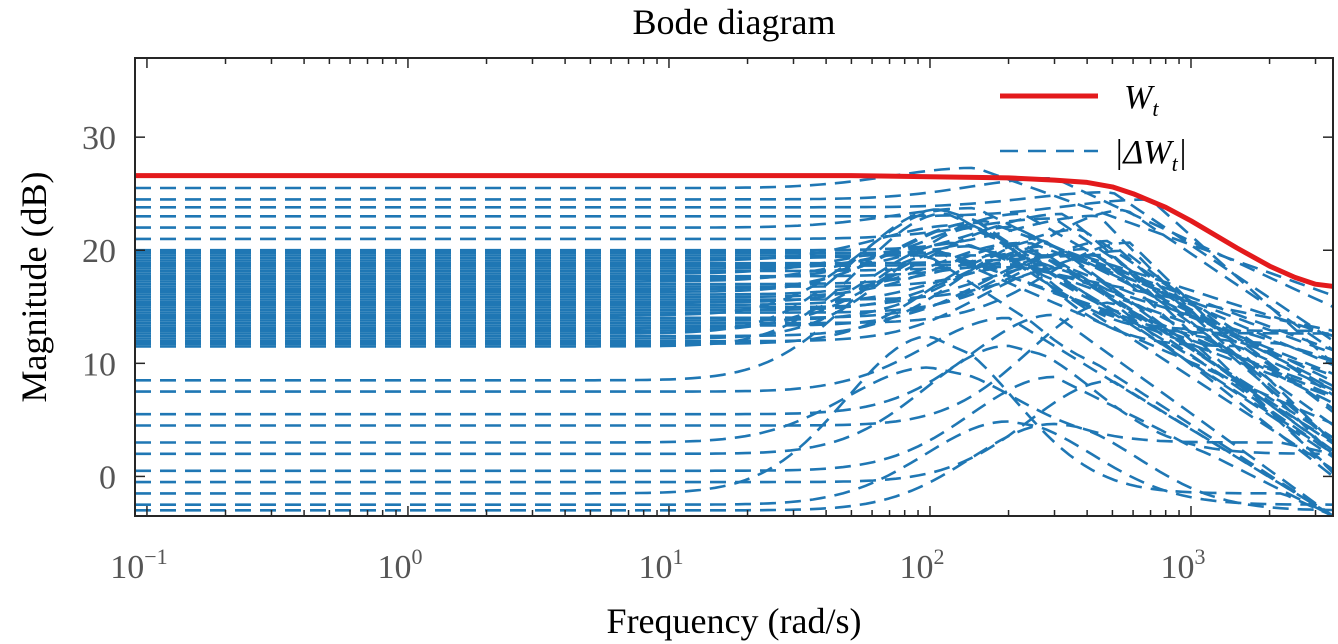 The image size is (1338, 644). What do you see at coordinates (1150, 155) in the screenshot?
I see `legend-label-dwt: |ΔWt|` at bounding box center [1150, 155].